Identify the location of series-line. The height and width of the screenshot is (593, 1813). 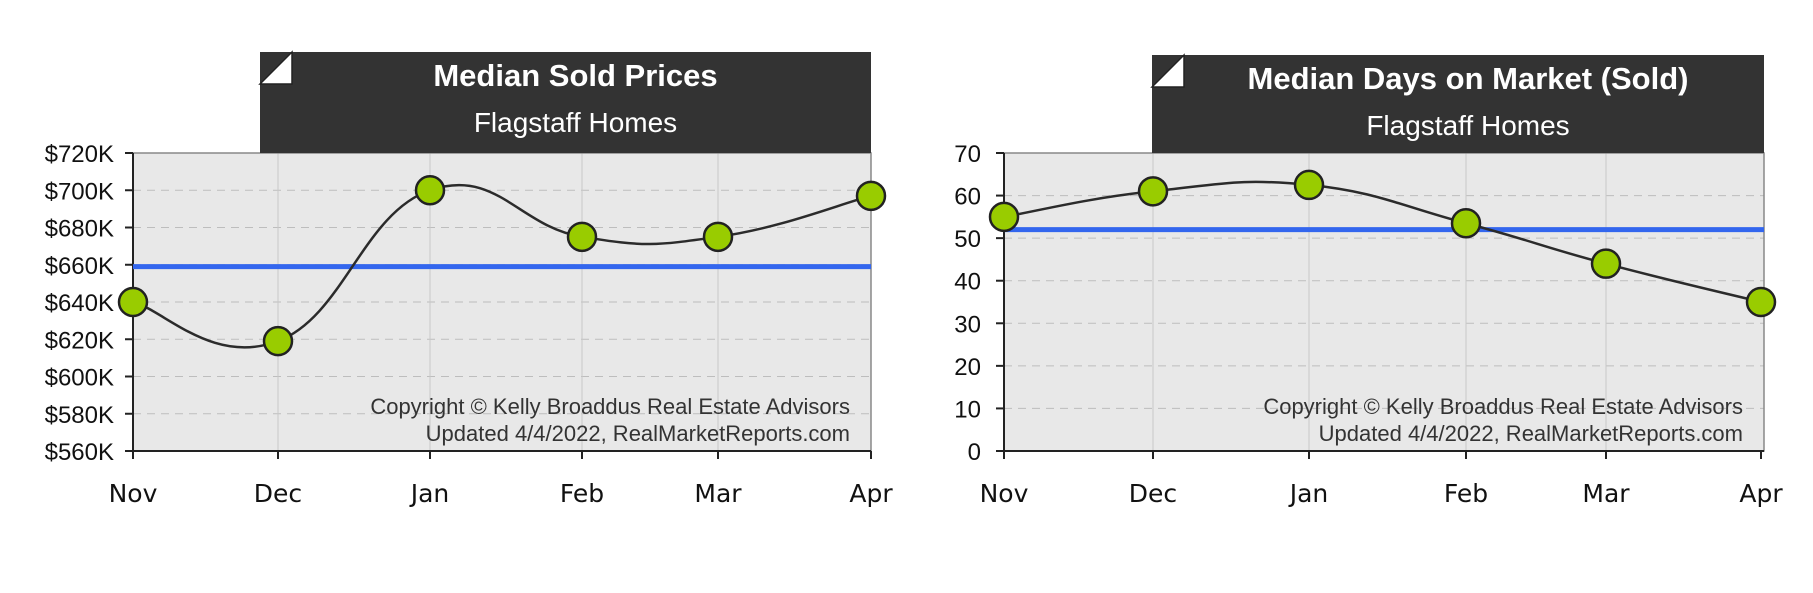
(1382, 242).